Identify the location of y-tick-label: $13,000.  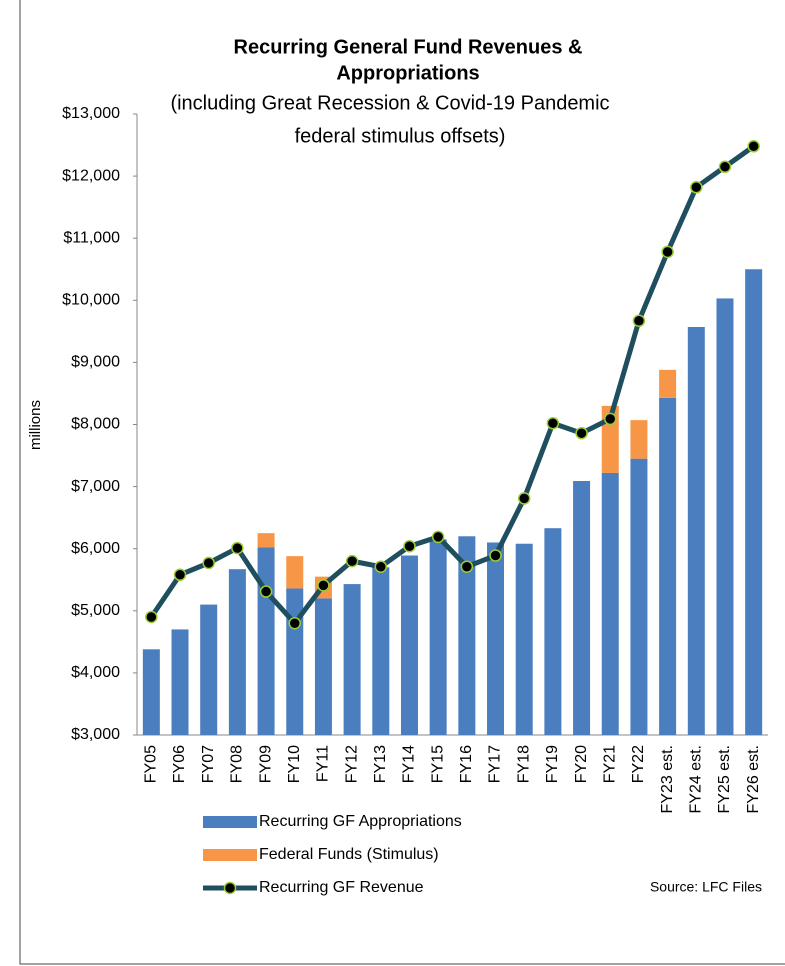
(91, 113).